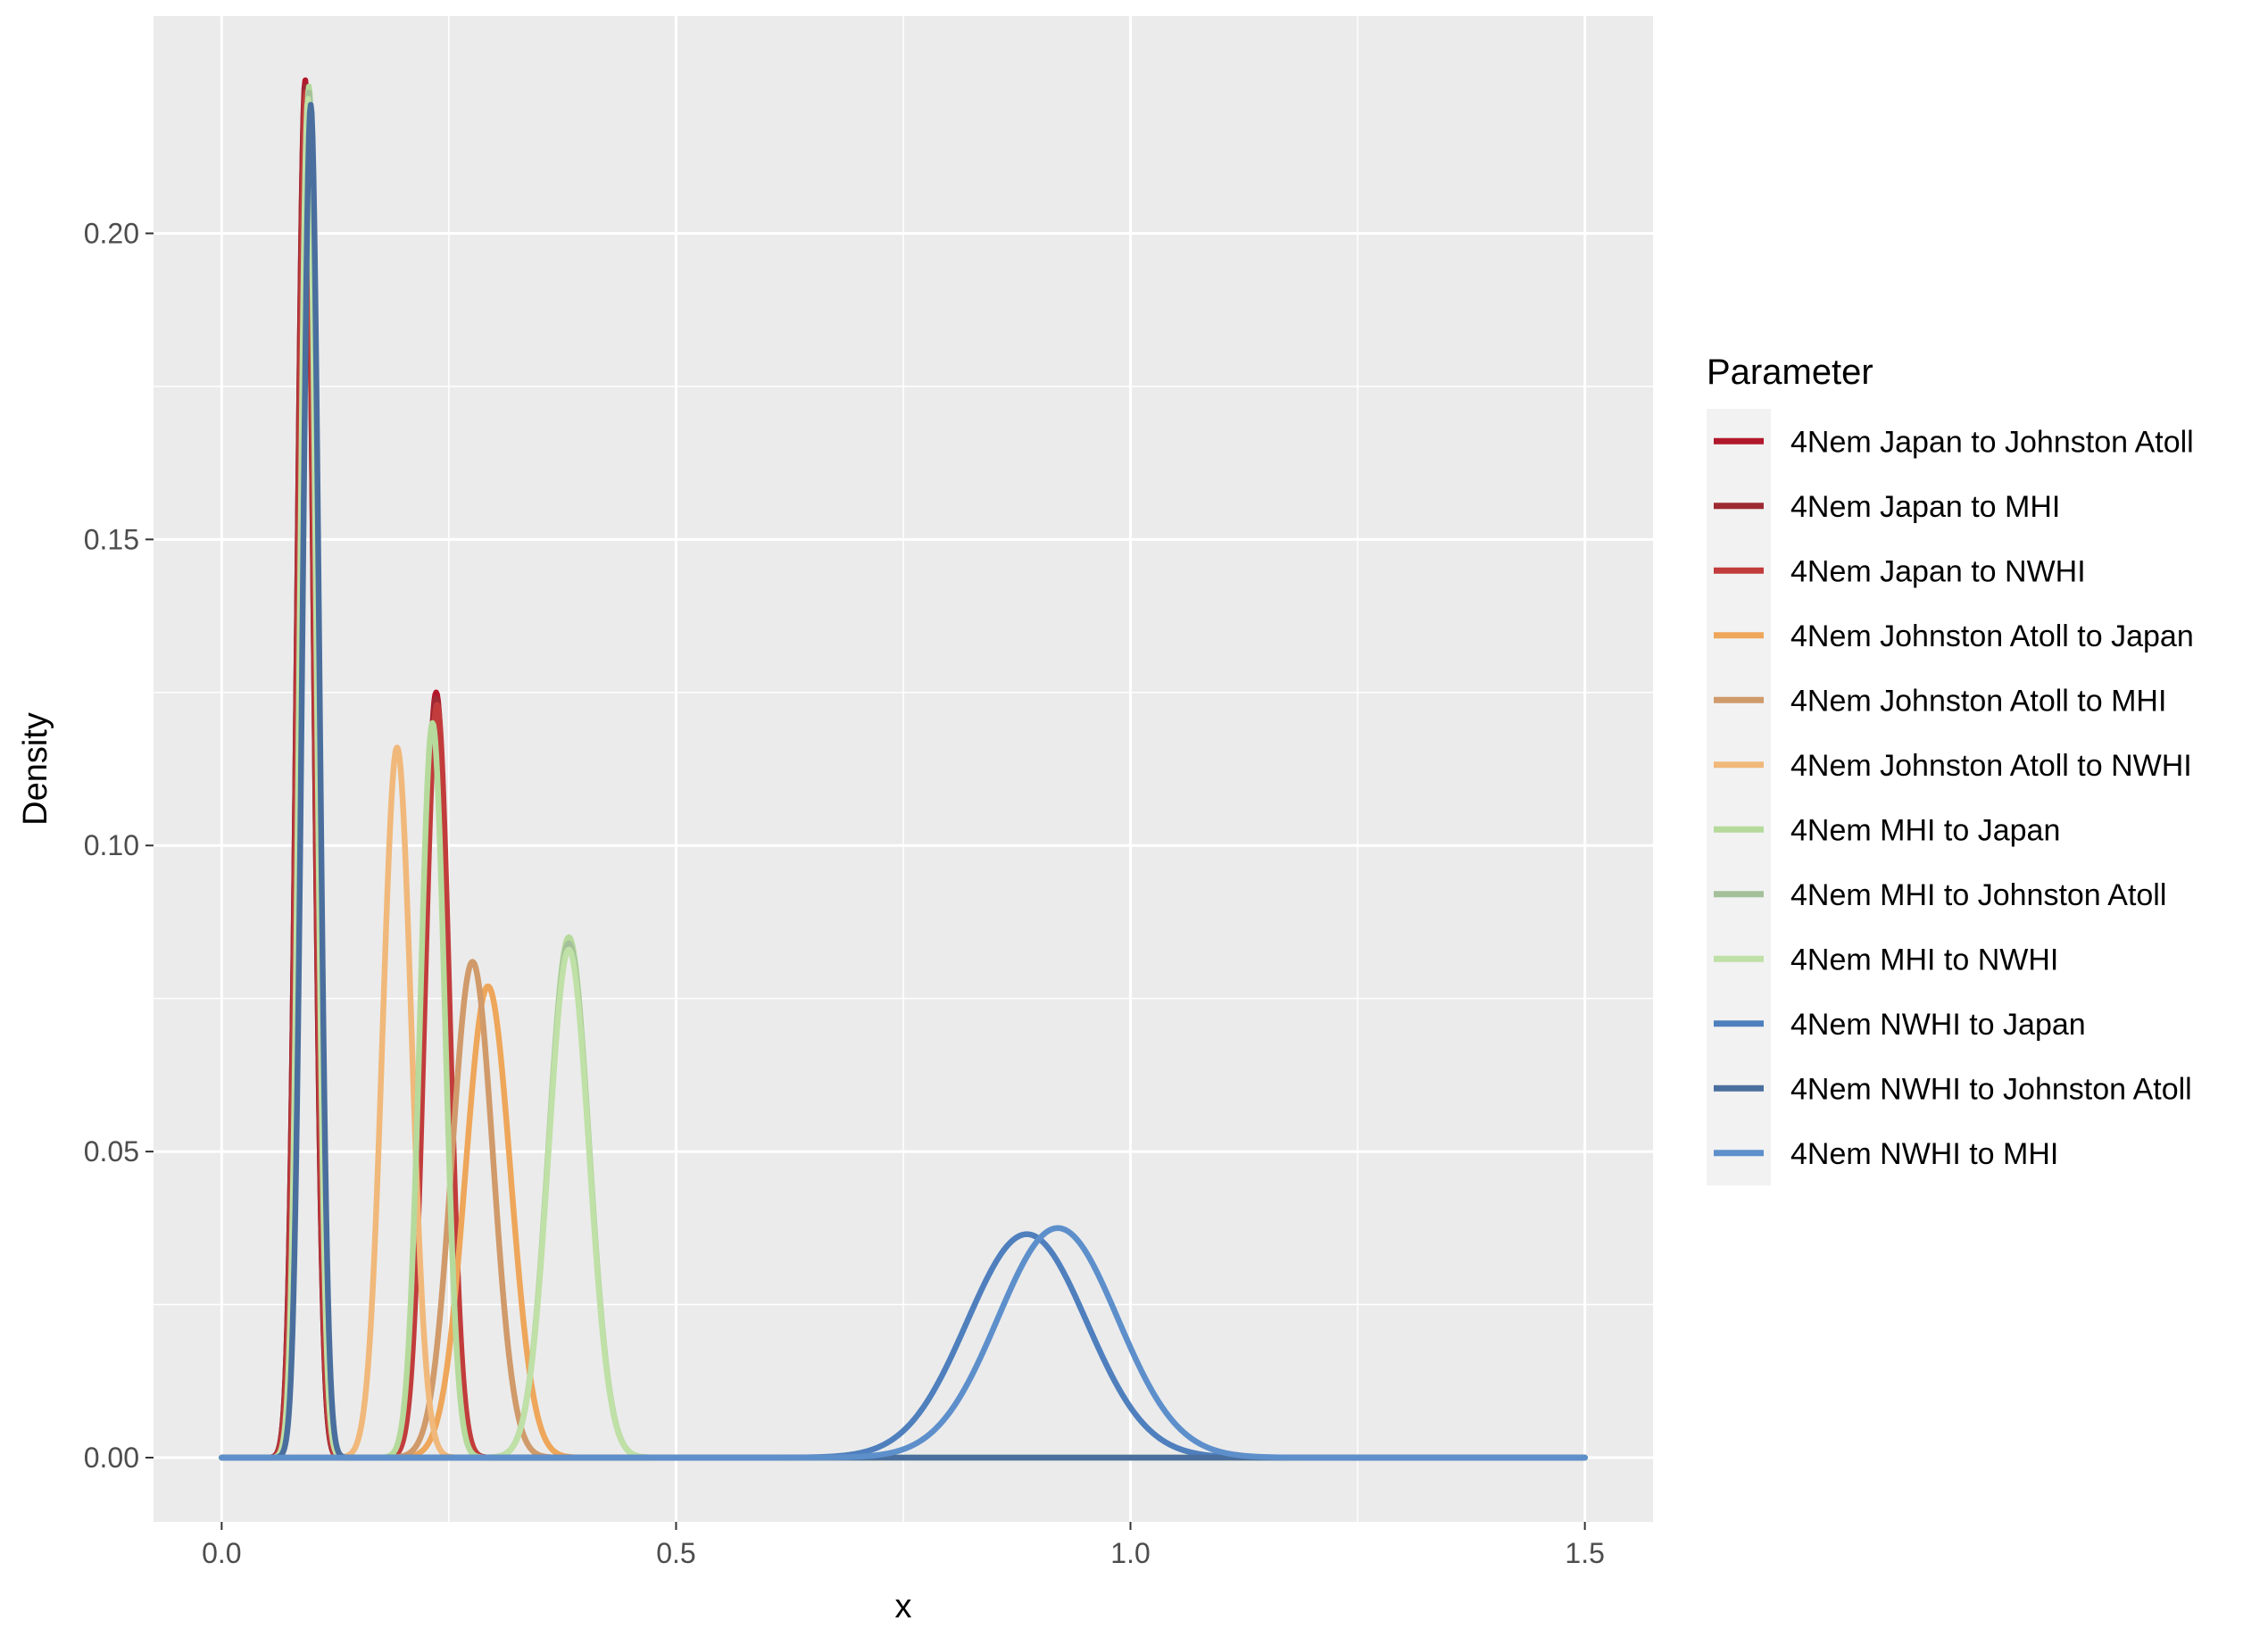  What do you see at coordinates (1585, 1553) in the screenshot?
I see `x-tick-label: 1.5` at bounding box center [1585, 1553].